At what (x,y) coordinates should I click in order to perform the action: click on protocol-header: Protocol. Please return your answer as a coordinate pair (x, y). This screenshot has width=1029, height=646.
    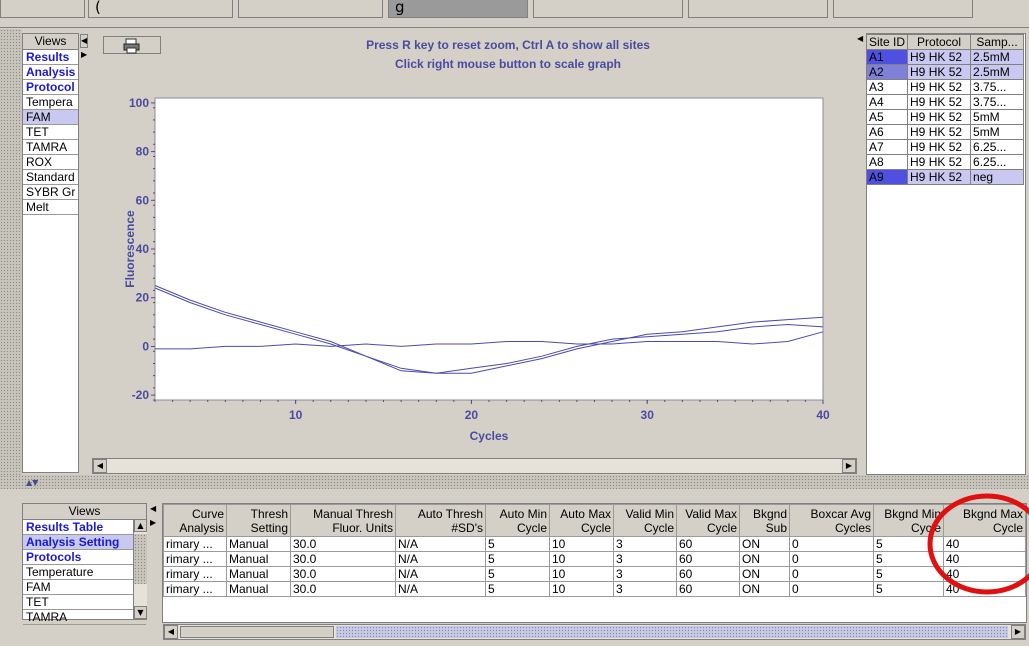
    Looking at the image, I should click on (939, 42).